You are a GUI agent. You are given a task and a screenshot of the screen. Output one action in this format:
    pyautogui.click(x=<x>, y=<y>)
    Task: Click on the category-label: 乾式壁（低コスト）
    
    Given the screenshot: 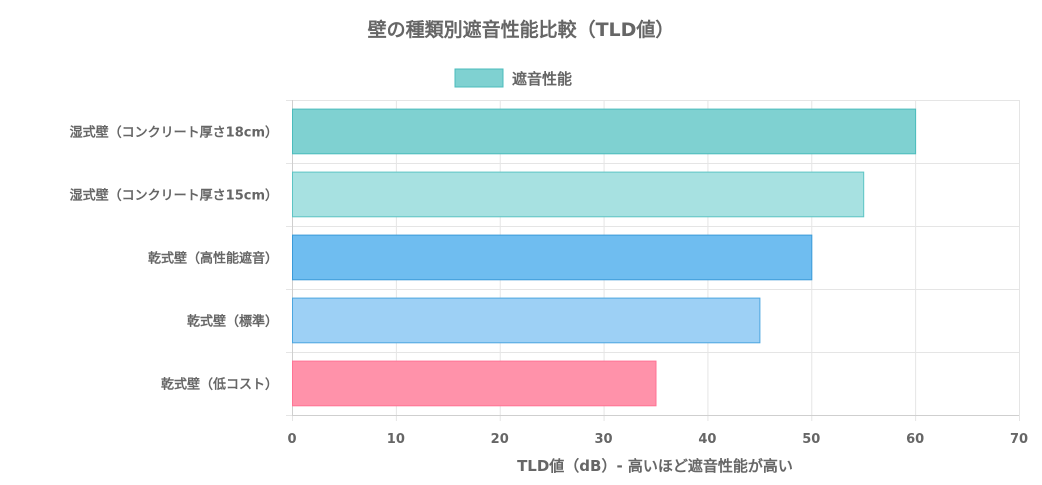 What is the action you would take?
    pyautogui.click(x=219, y=385)
    